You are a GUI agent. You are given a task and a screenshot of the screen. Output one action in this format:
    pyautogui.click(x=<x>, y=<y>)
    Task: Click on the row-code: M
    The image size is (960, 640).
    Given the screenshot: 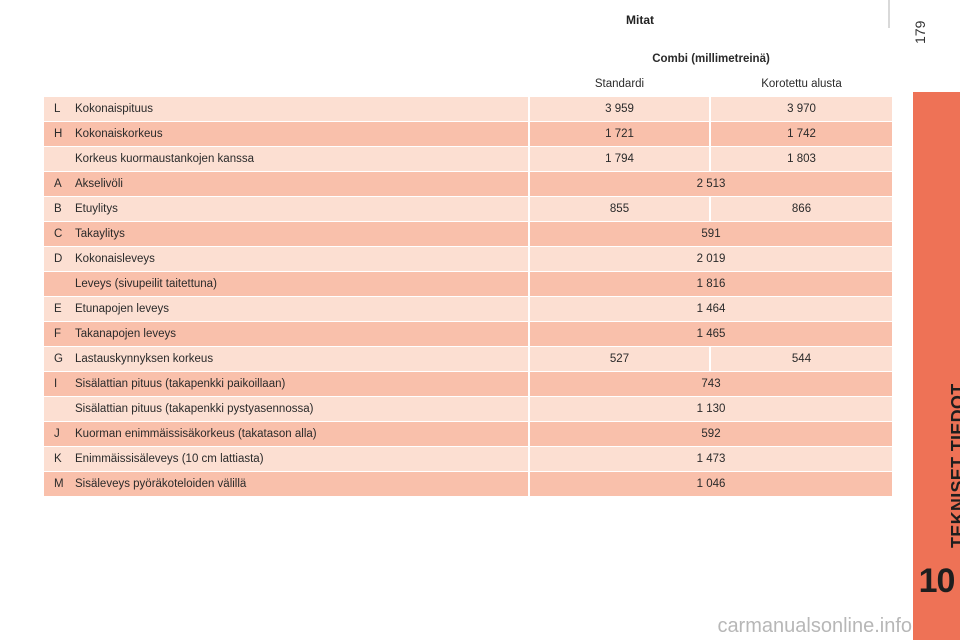 What is the action you would take?
    pyautogui.click(x=58, y=484)
    